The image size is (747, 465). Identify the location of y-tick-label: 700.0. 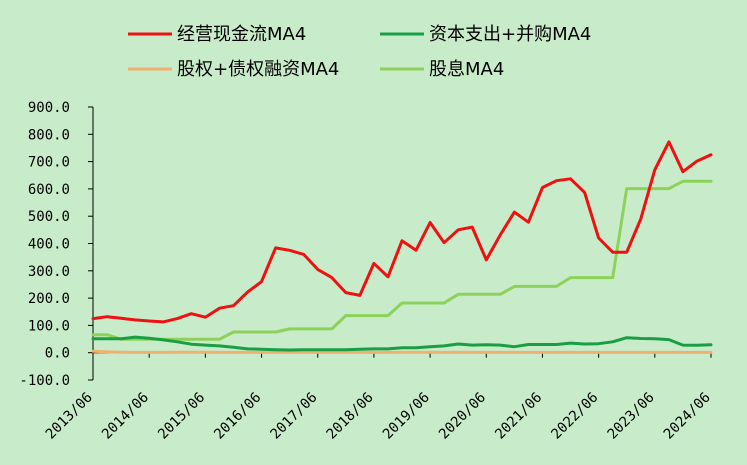
(49, 163).